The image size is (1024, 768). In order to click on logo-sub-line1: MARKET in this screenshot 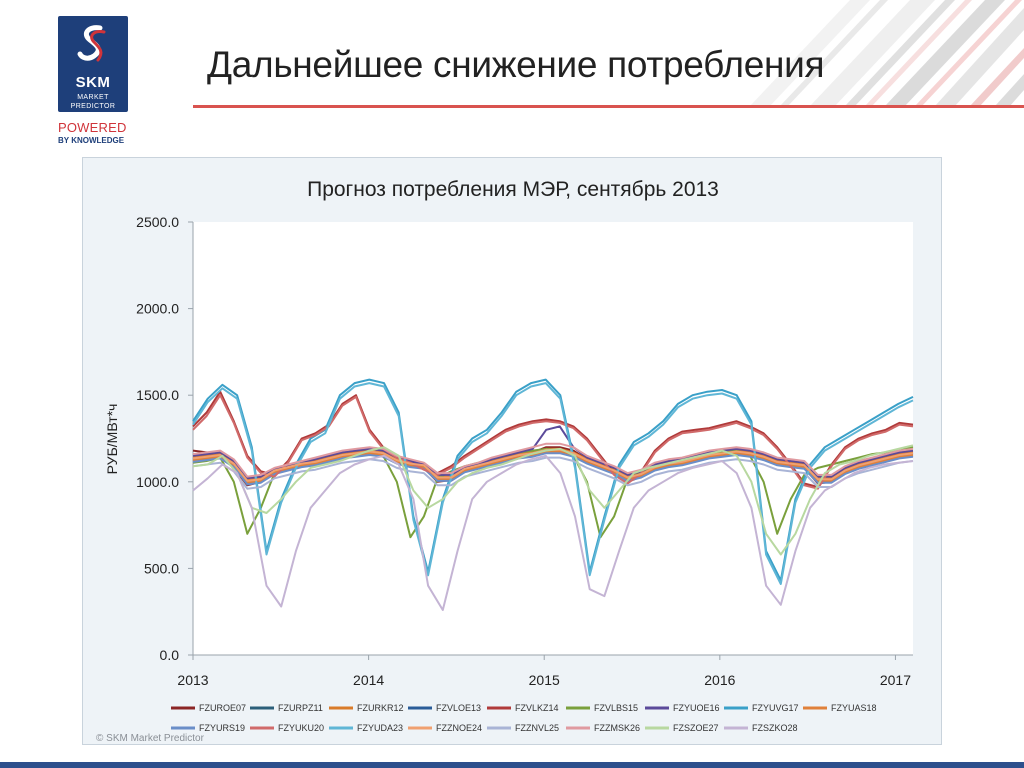, I will do `click(93, 97)`.